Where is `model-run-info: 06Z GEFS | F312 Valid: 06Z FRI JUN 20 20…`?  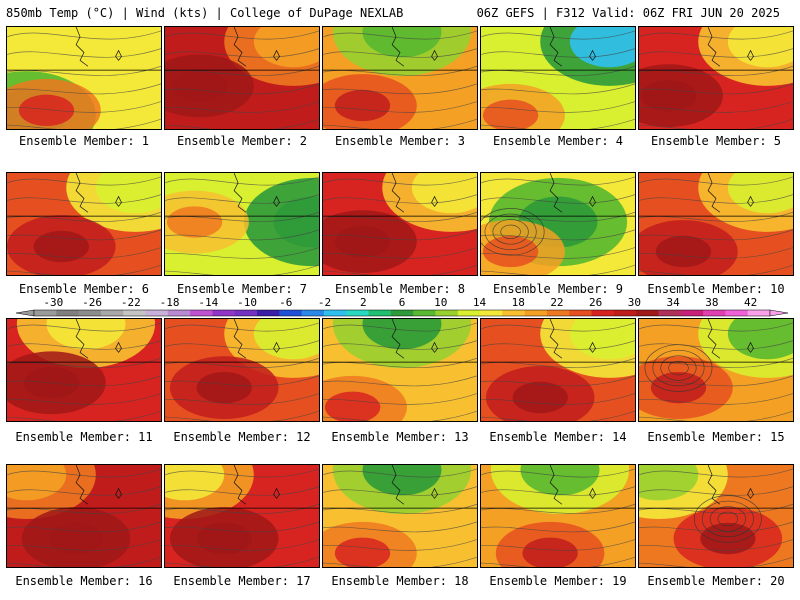
model-run-info: 06Z GEFS | F312 Valid: 06Z FRI JUN 20 20… is located at coordinates (628, 13).